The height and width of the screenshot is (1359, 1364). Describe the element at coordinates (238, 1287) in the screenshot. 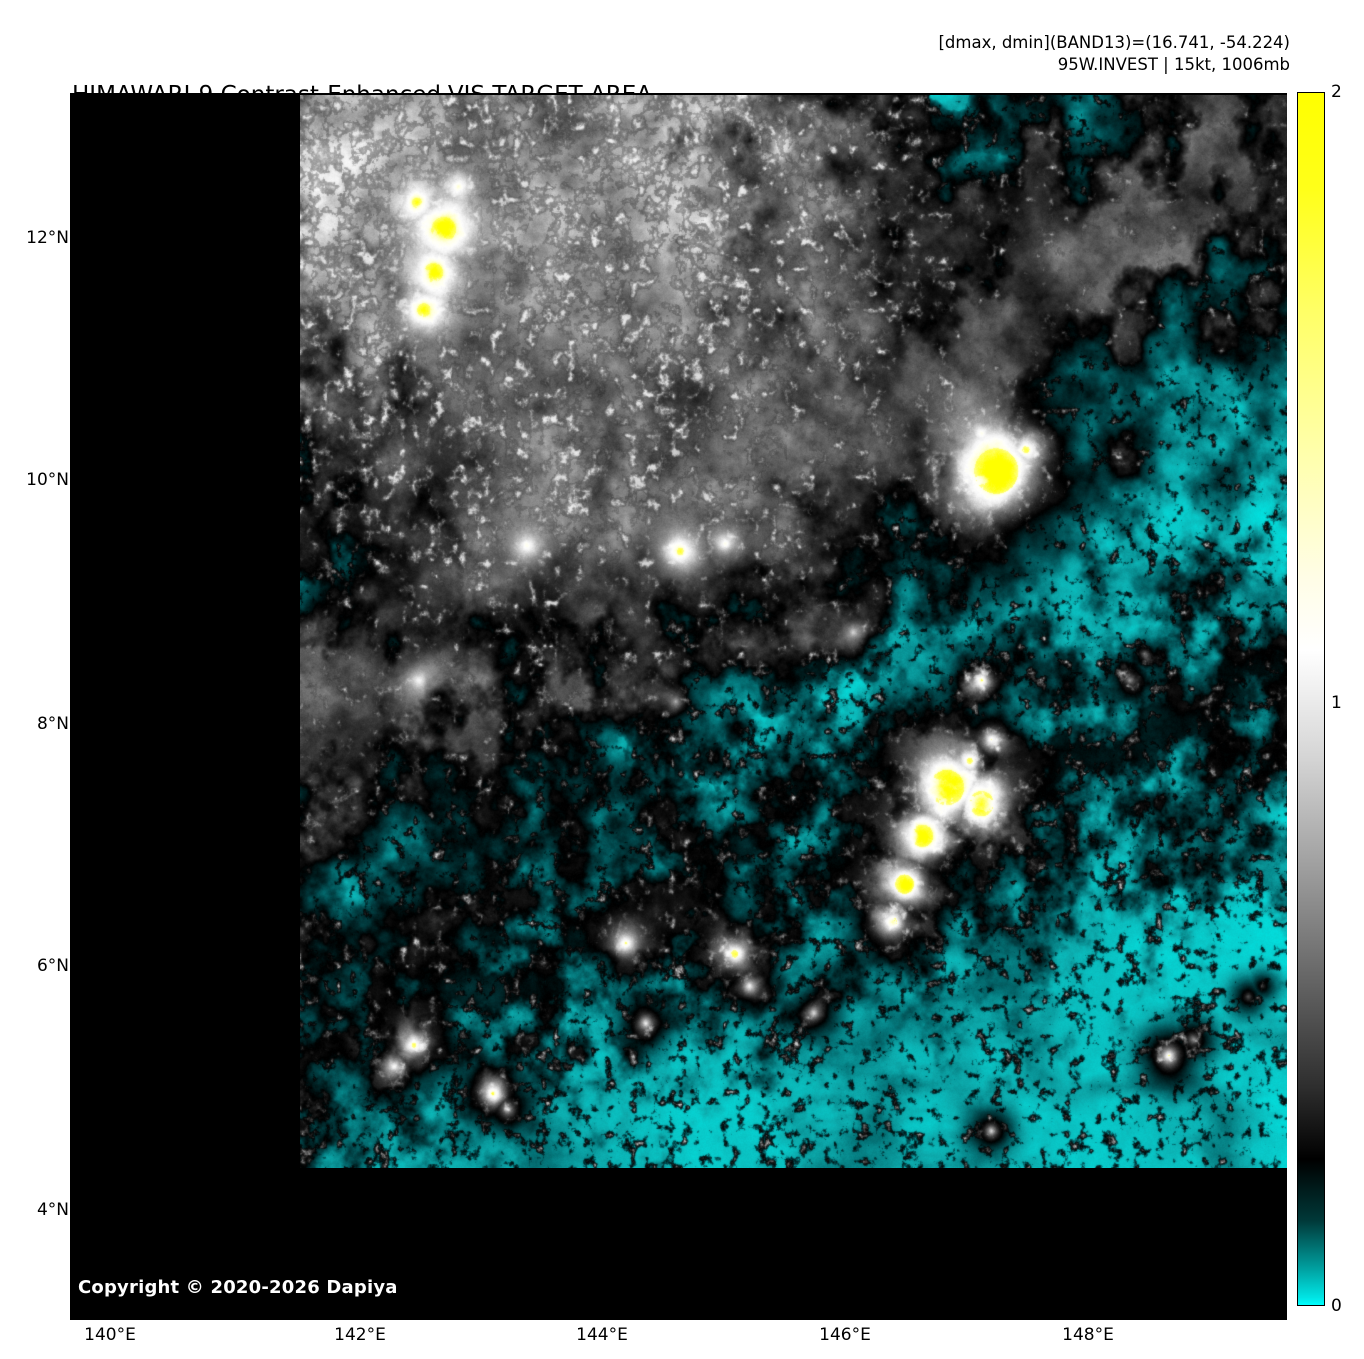

I see `copyright-notice: Copyright © 2020-2026 Dapiya` at that location.